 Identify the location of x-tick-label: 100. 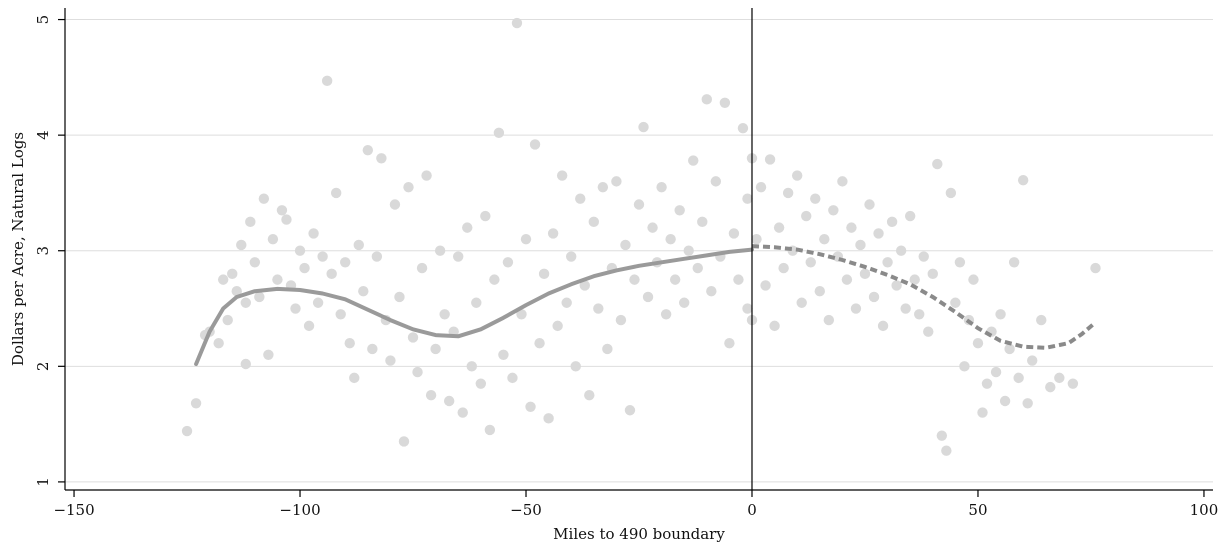
(1204, 510).